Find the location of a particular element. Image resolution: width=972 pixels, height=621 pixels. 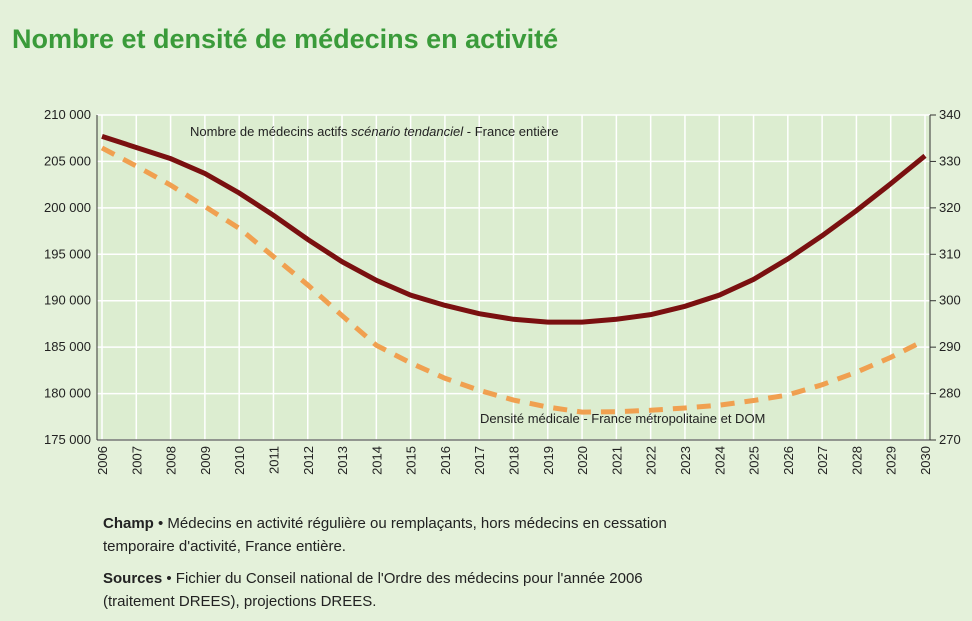

x-tick-label: 2018 is located at coordinates (514, 460).